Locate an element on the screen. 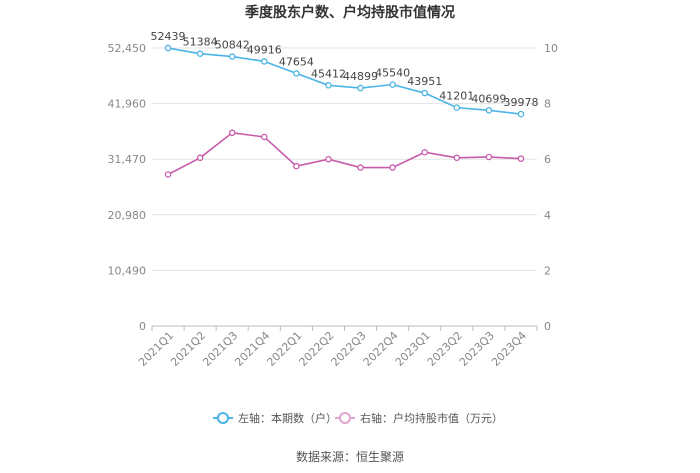 This screenshot has width=700, height=473. legend-item-households: 左轴：本期数（户） is located at coordinates (275, 418).